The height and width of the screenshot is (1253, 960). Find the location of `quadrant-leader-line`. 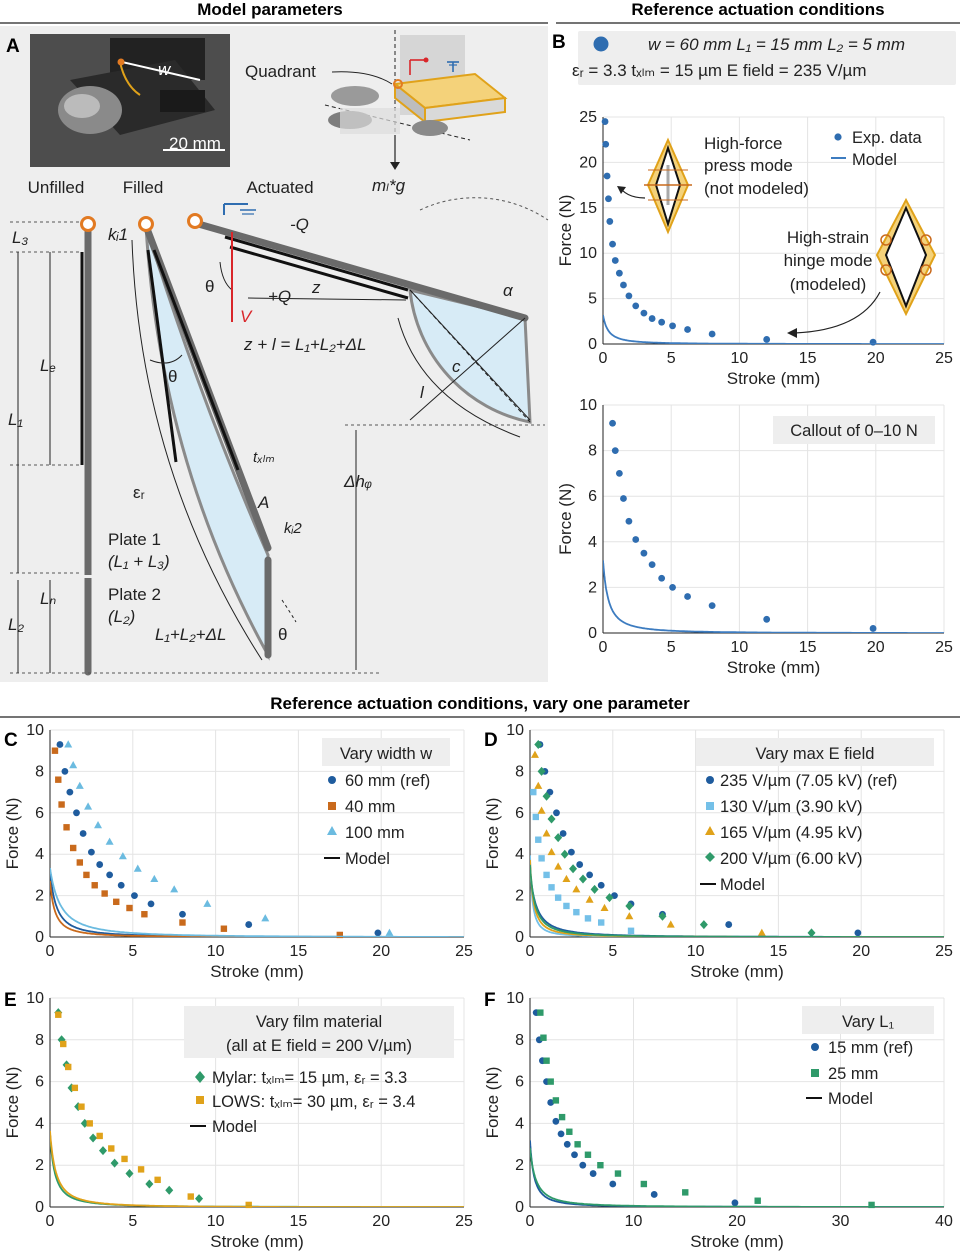

quadrant-leader-line is located at coordinates (362, 78).